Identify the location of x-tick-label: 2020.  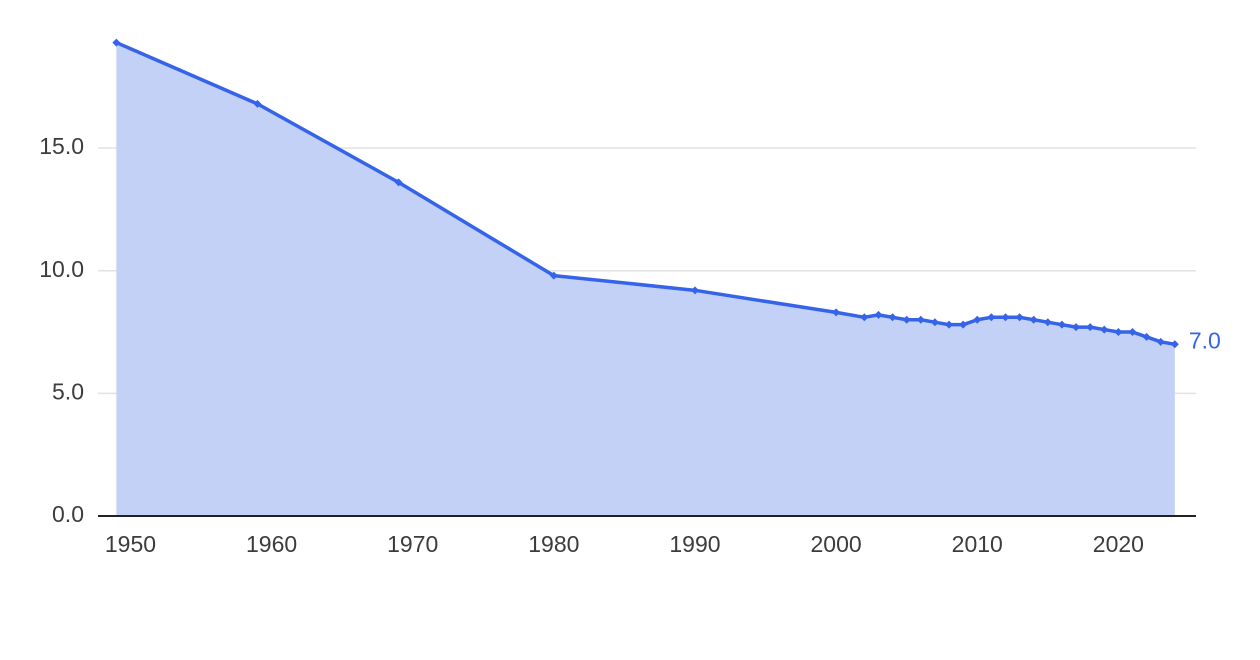
(1118, 544).